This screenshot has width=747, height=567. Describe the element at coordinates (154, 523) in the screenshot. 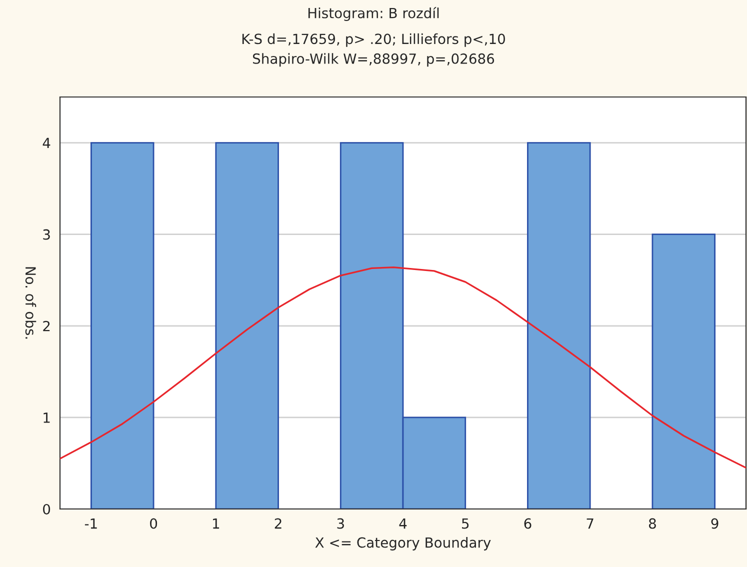

I see `x-tick-label: 0` at that location.